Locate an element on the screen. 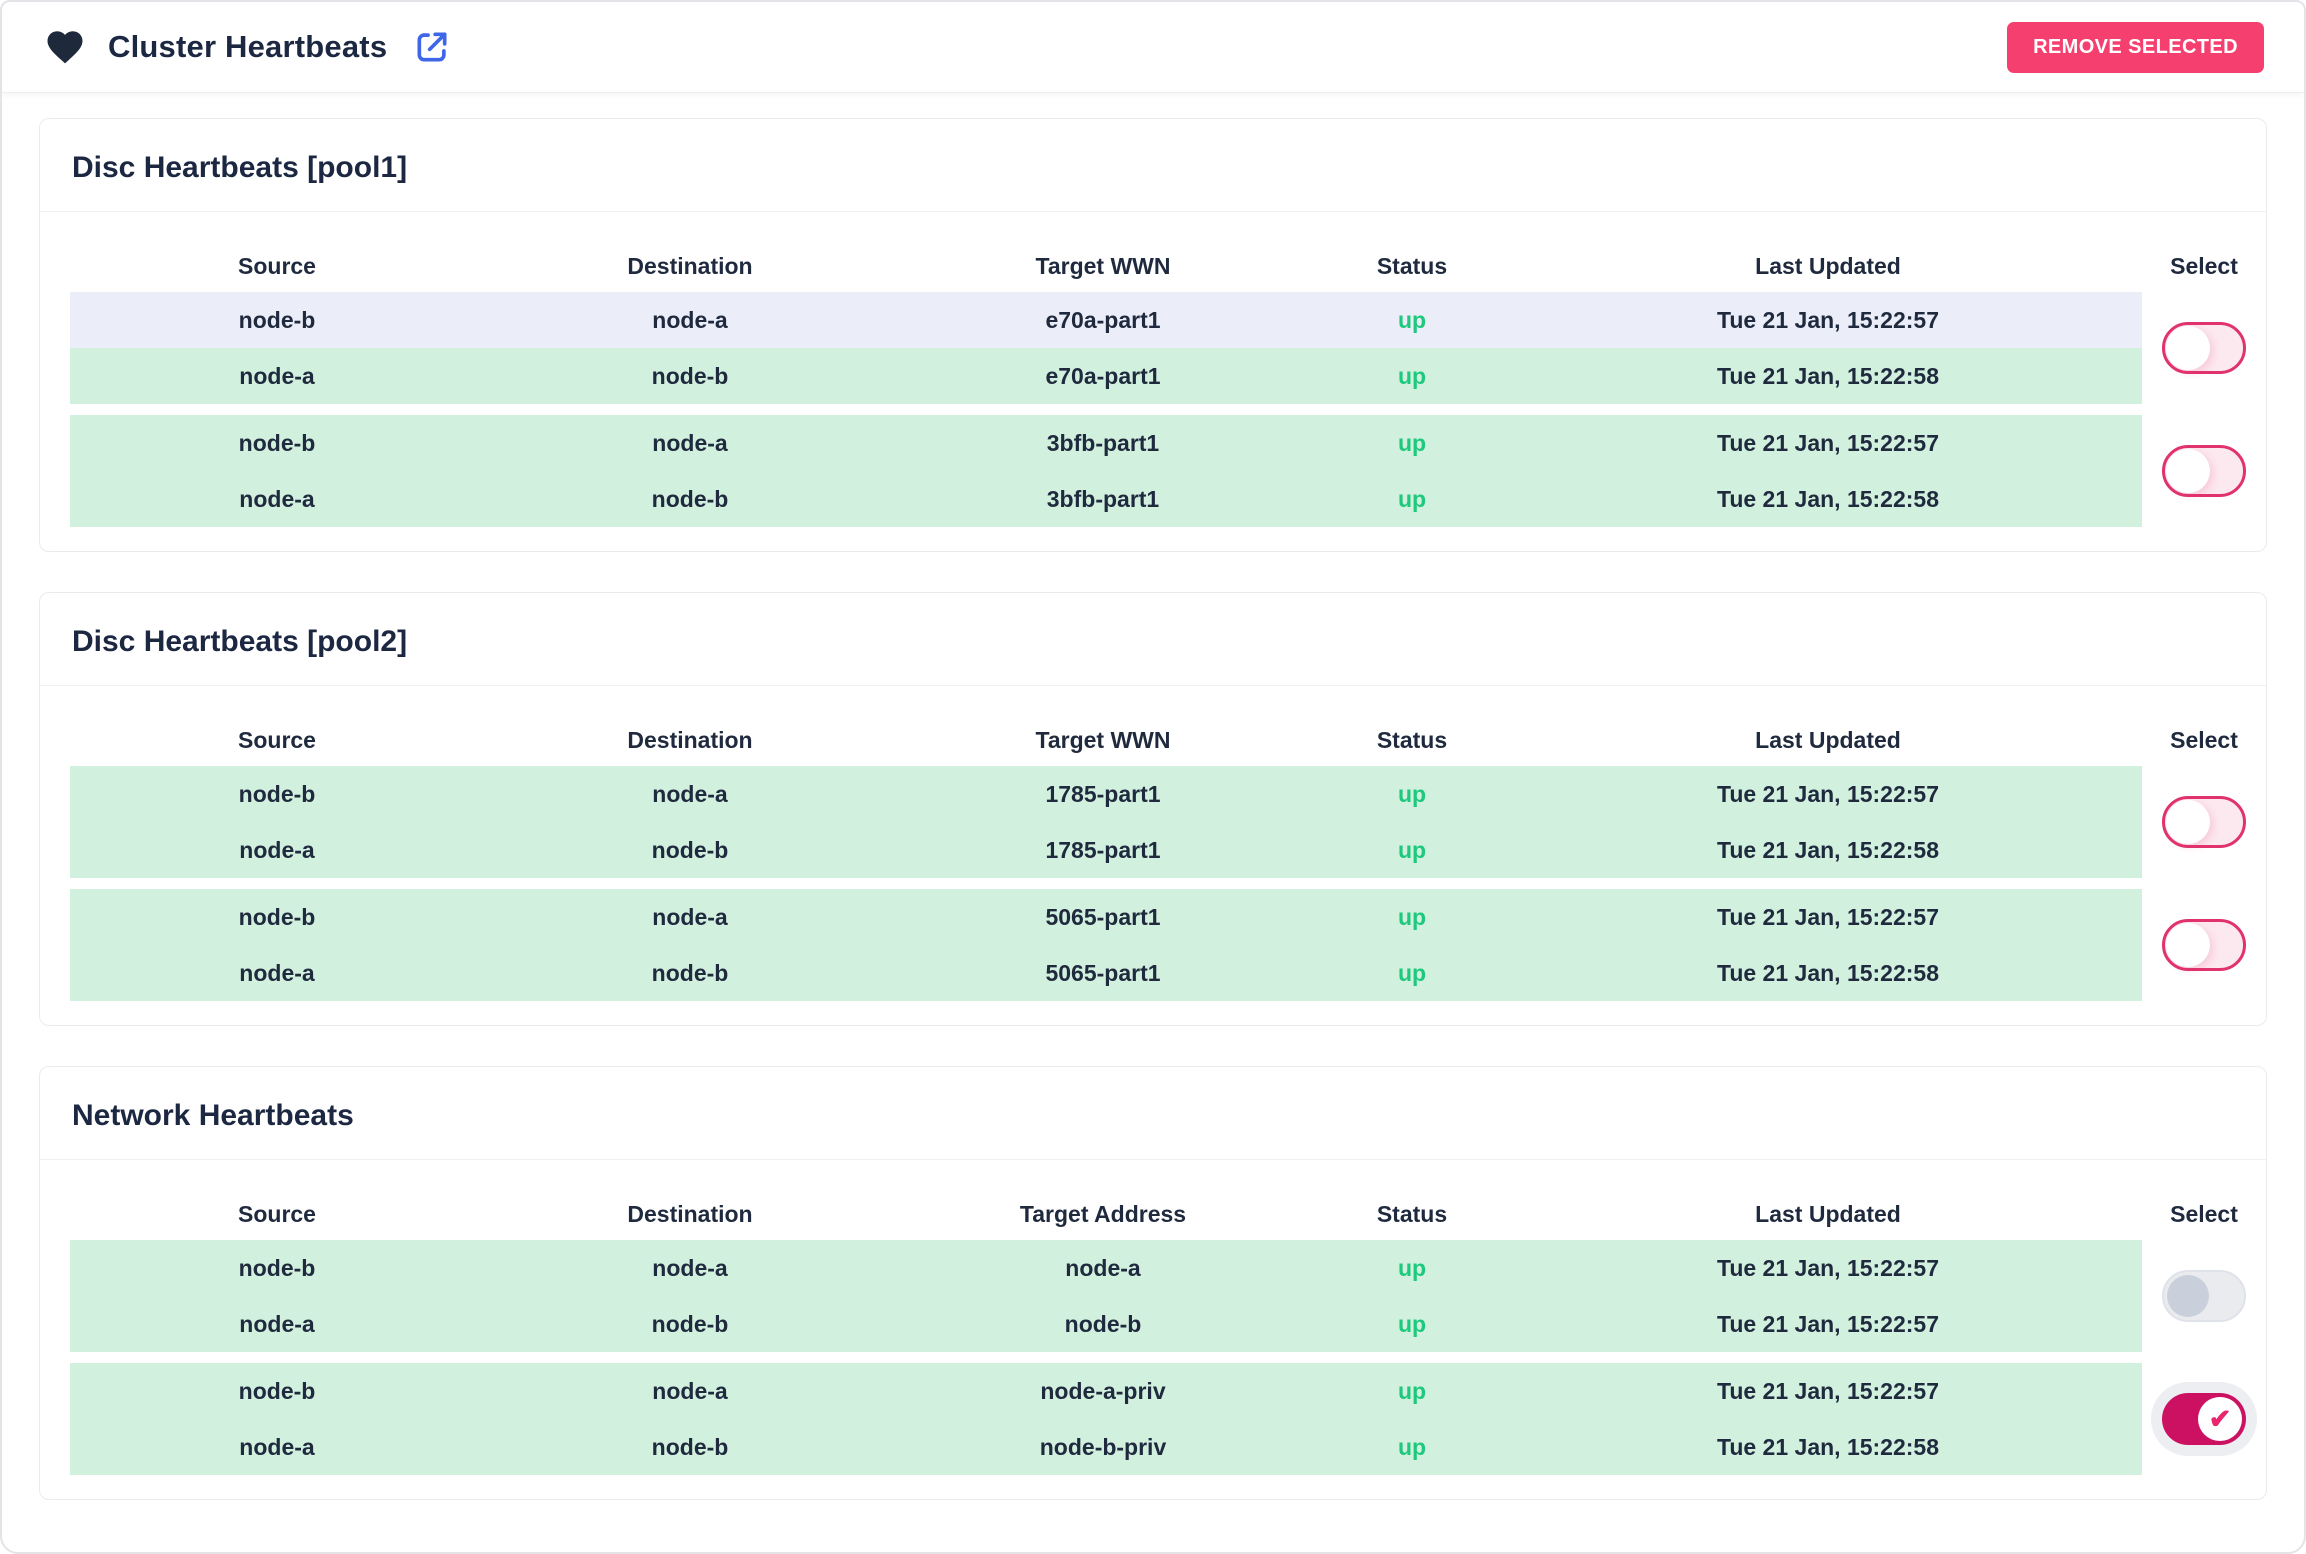  select-toggle-disabled is located at coordinates (2204, 1296).